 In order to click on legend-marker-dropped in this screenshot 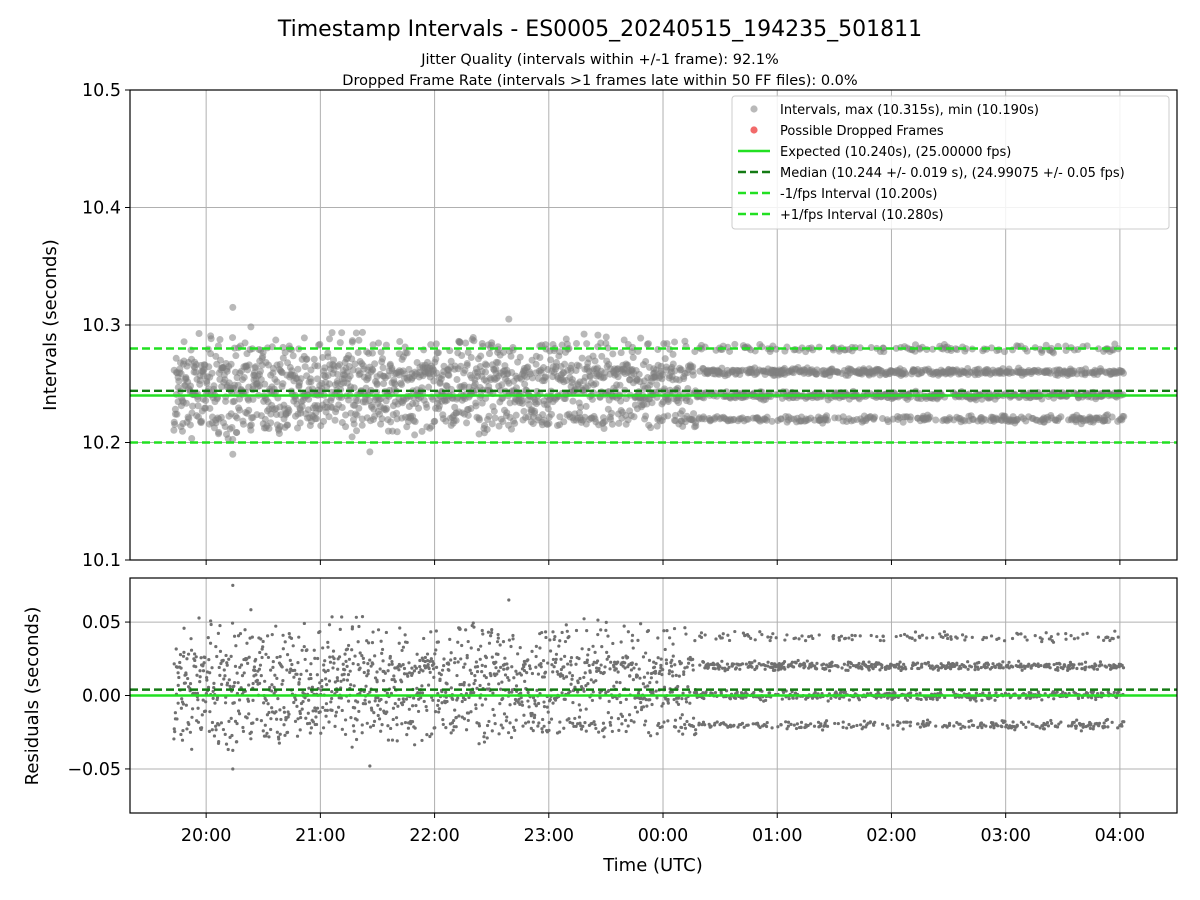, I will do `click(754, 130)`.